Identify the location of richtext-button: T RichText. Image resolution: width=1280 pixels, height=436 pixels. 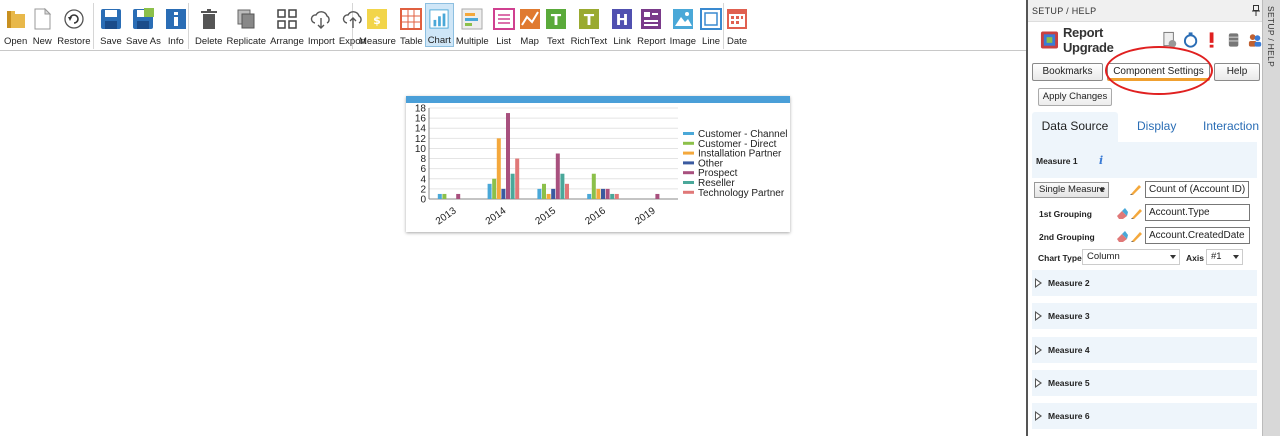
(589, 25).